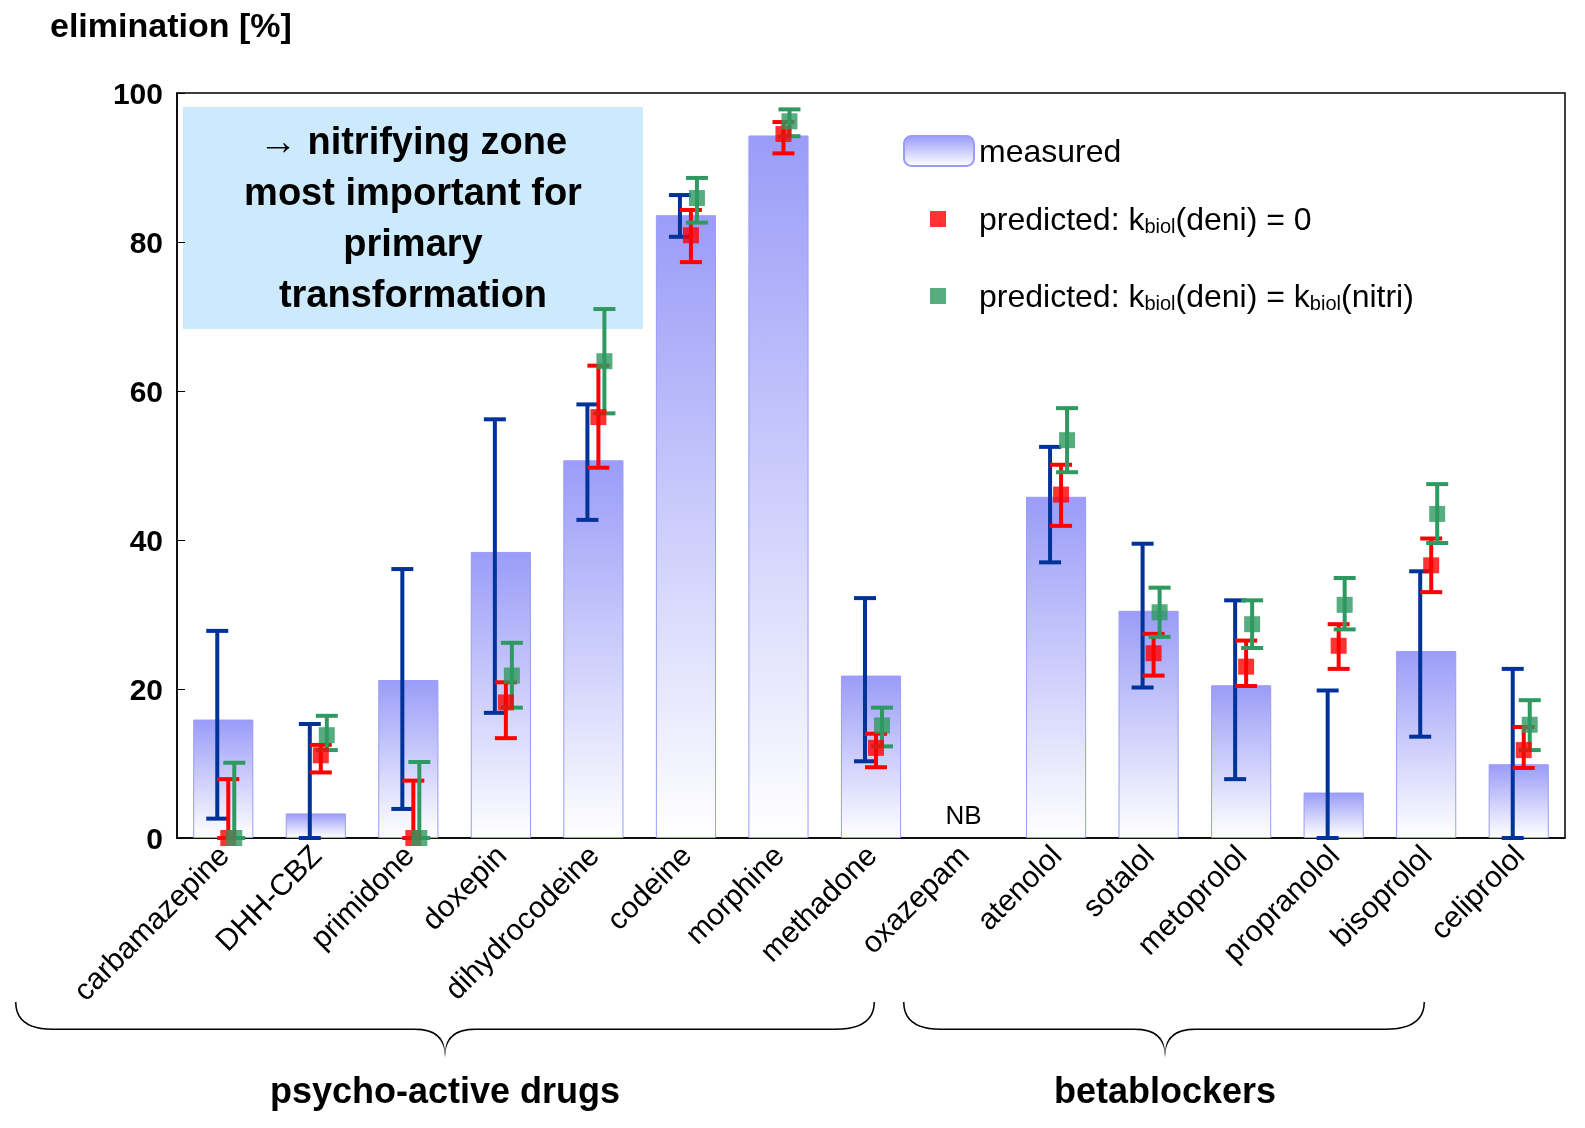 This screenshot has width=1585, height=1128. What do you see at coordinates (963, 815) in the screenshot?
I see `annotation: NB` at bounding box center [963, 815].